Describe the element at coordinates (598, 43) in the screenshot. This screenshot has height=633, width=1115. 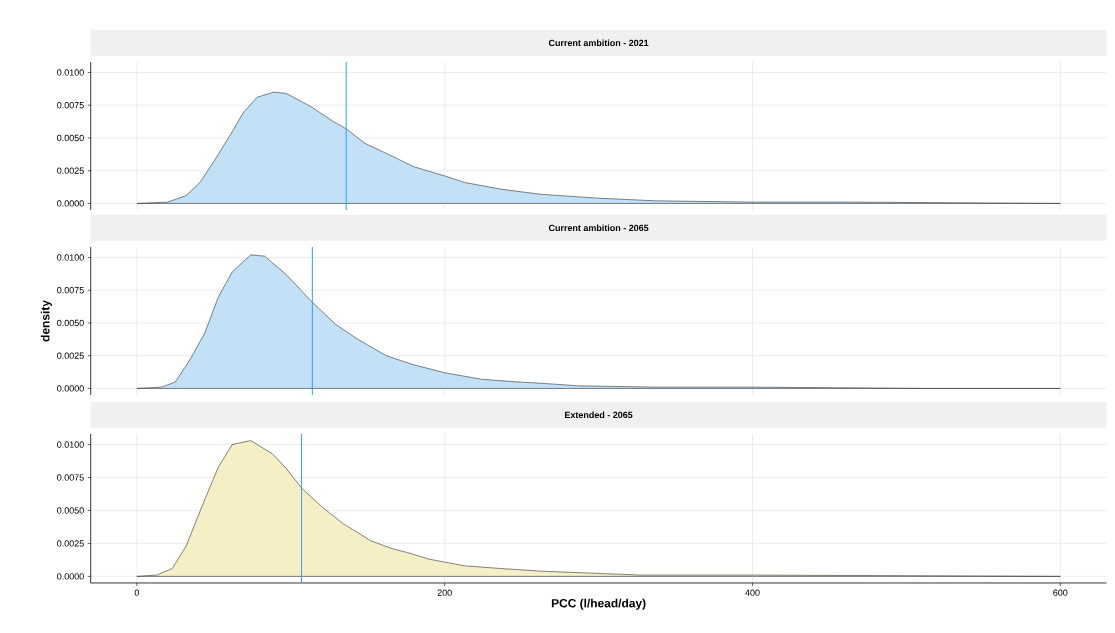
I see `chart-title: Current ambition - 2021` at that location.